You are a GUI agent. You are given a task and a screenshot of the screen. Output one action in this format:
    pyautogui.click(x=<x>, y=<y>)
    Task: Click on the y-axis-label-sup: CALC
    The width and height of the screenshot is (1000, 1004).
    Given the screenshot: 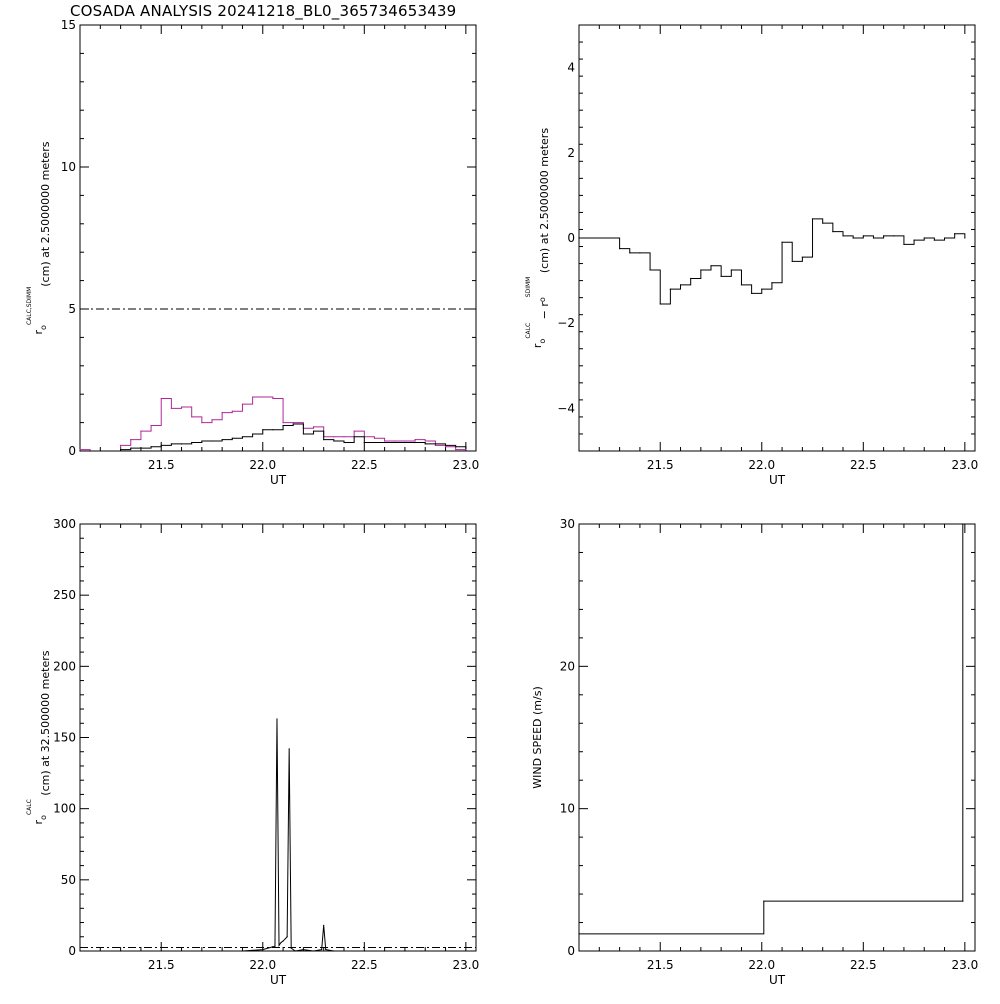 What is the action you would take?
    pyautogui.click(x=528, y=331)
    